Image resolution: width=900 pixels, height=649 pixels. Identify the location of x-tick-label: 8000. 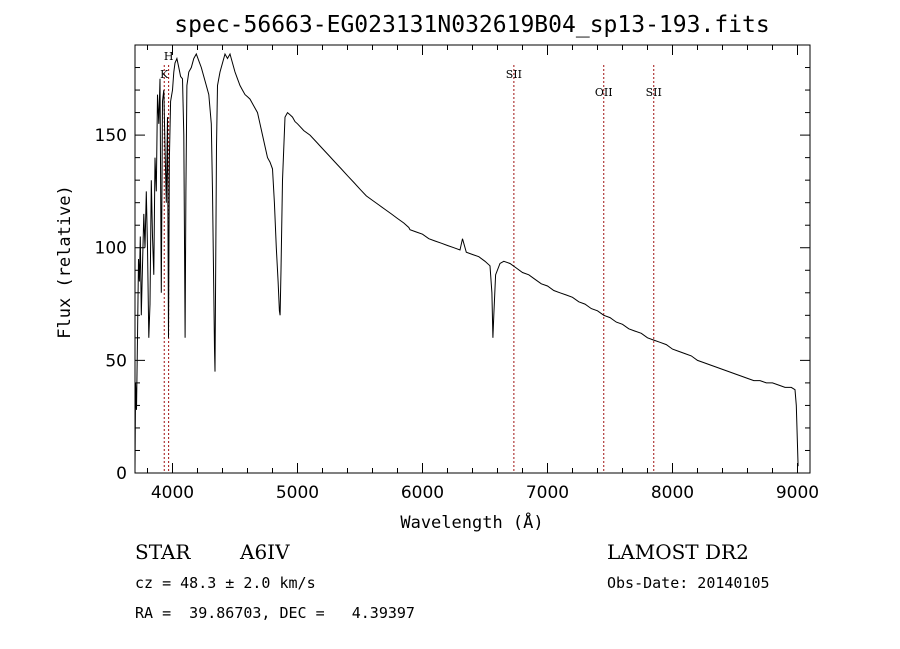
(672, 493).